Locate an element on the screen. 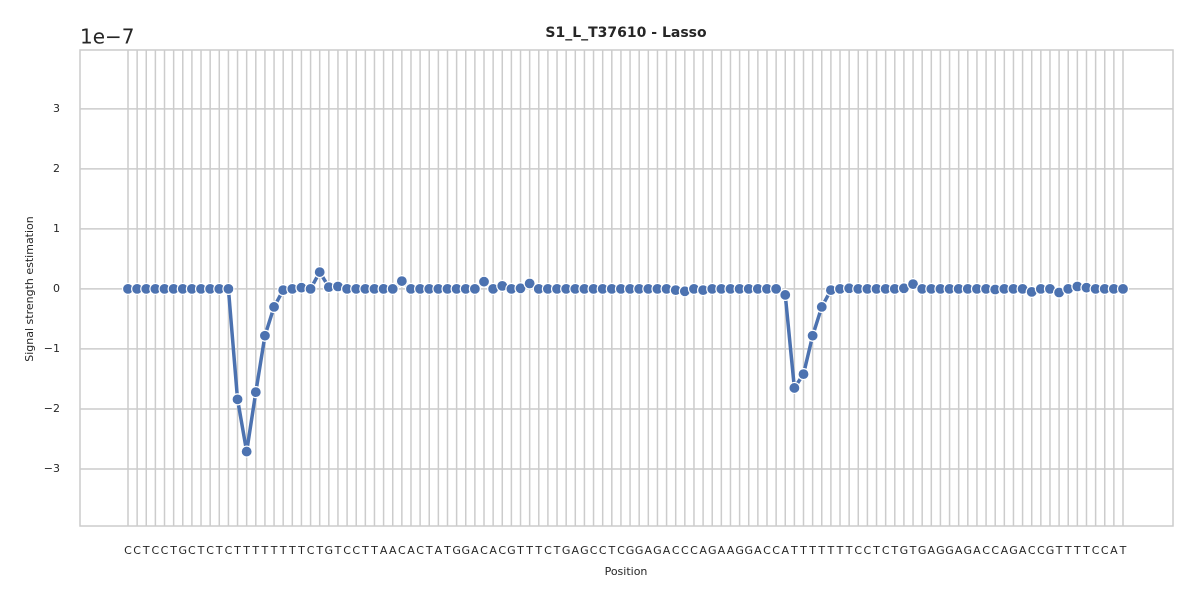  y-tick-label: 2 is located at coordinates (56, 168).